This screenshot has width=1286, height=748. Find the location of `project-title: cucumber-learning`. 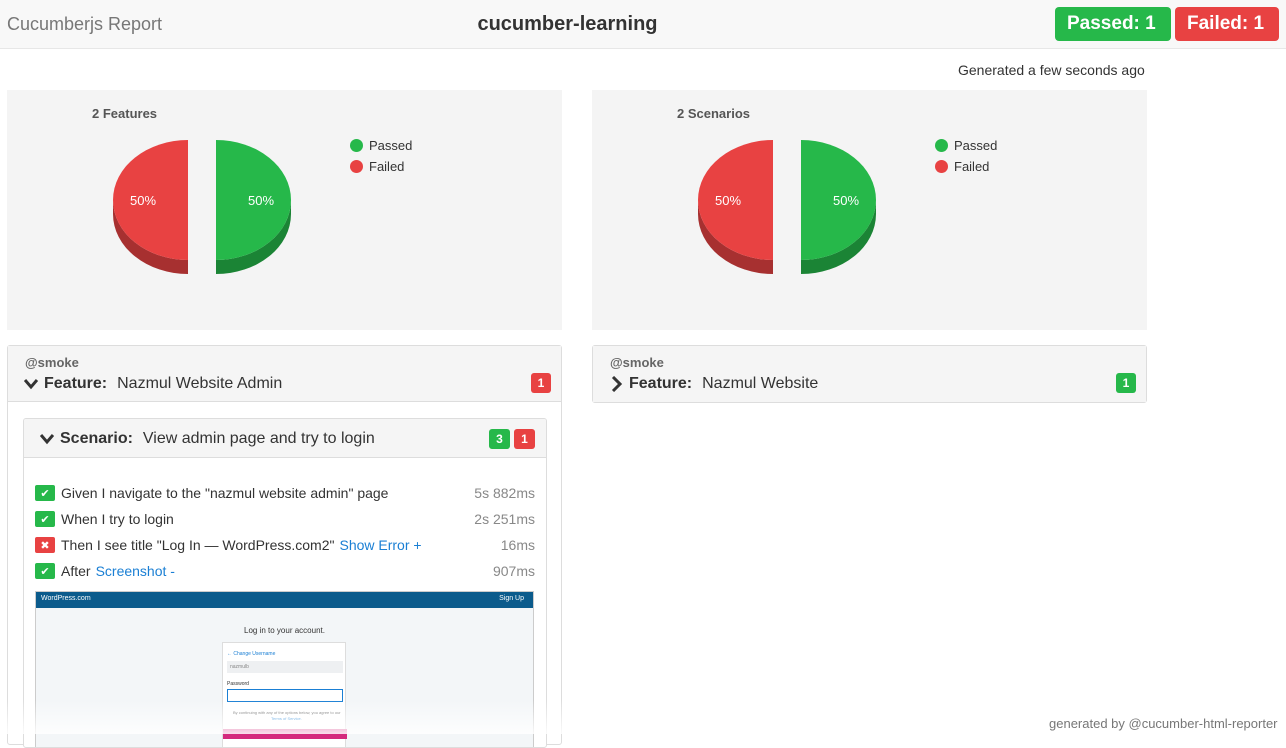

project-title: cucumber-learning is located at coordinates (567, 24).